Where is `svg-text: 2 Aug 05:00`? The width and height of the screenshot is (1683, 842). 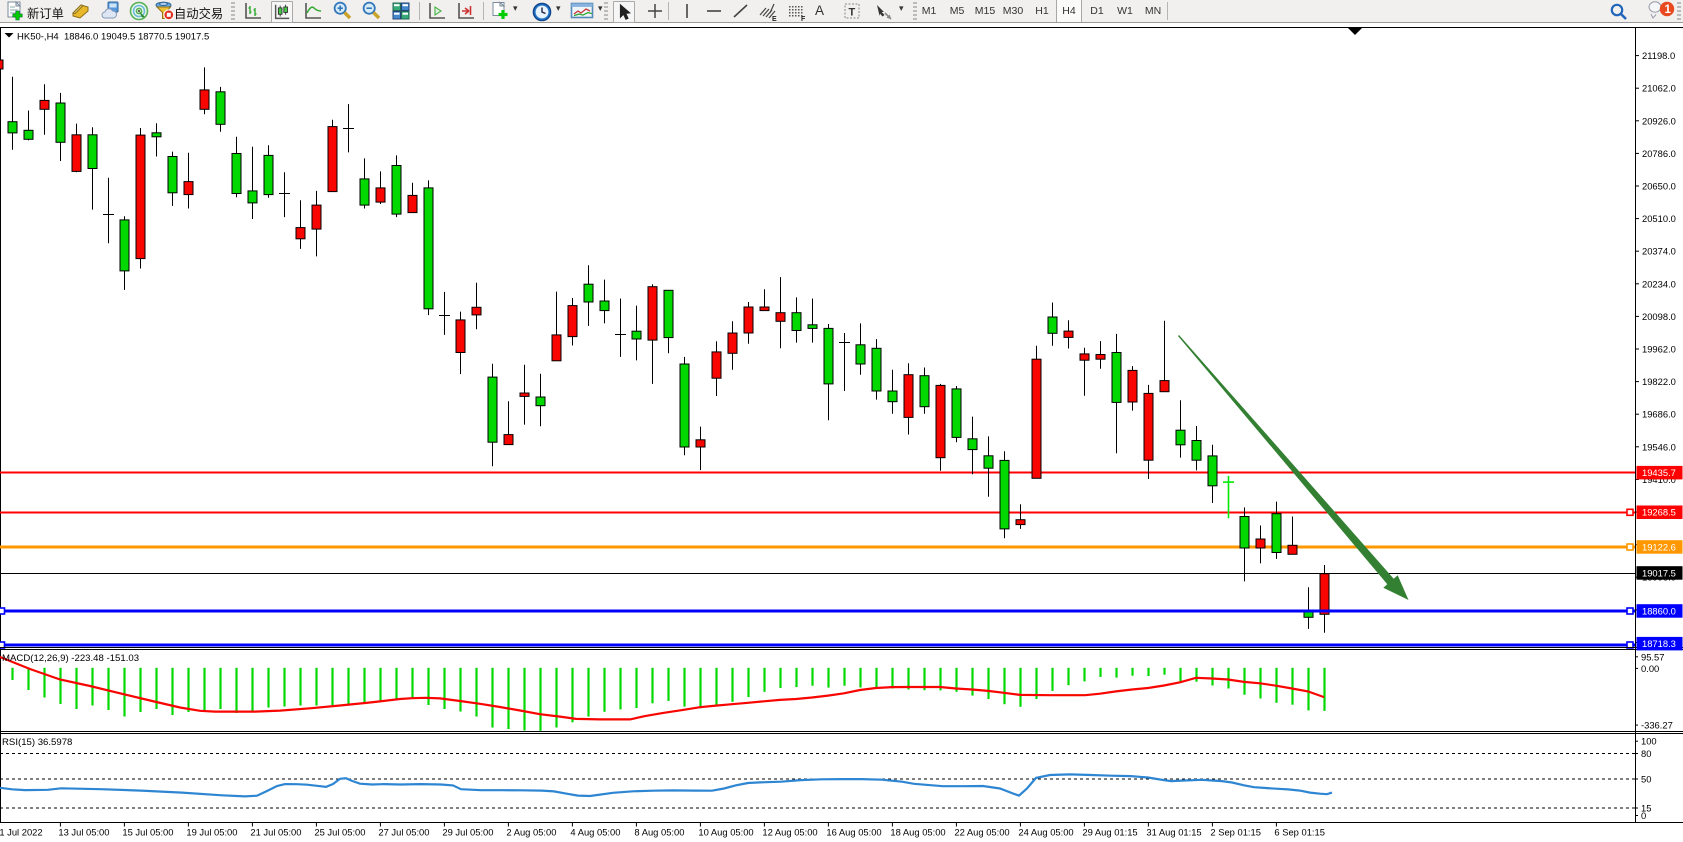 svg-text: 2 Aug 05:00 is located at coordinates (531, 832).